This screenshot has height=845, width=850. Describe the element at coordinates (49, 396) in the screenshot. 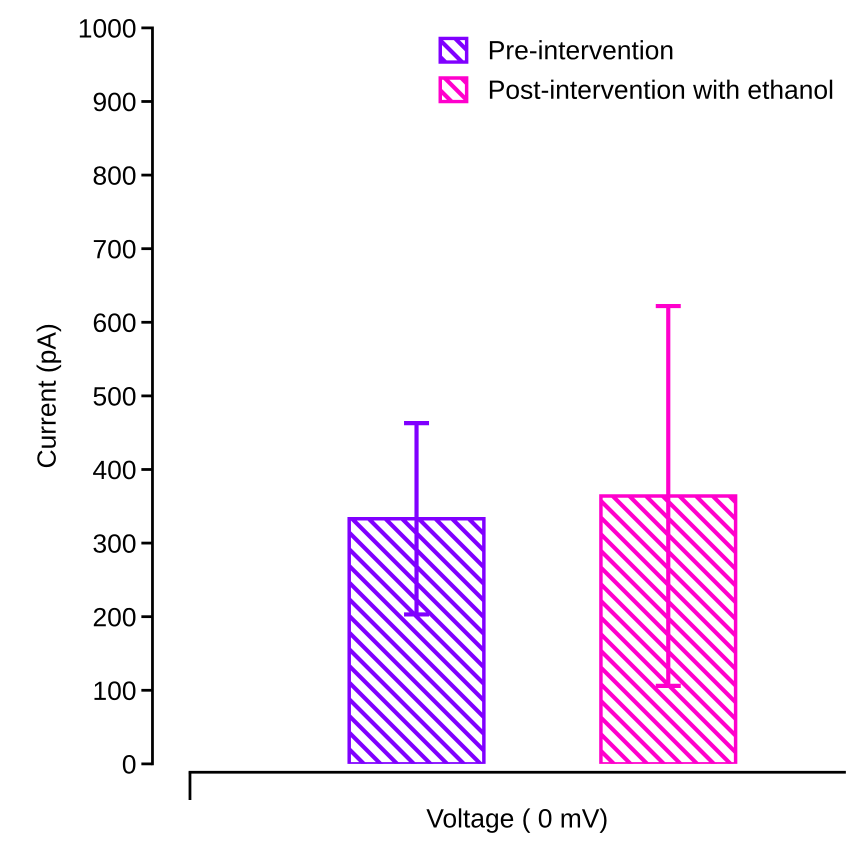

I see `y-axis-title: Current (pA)` at that location.